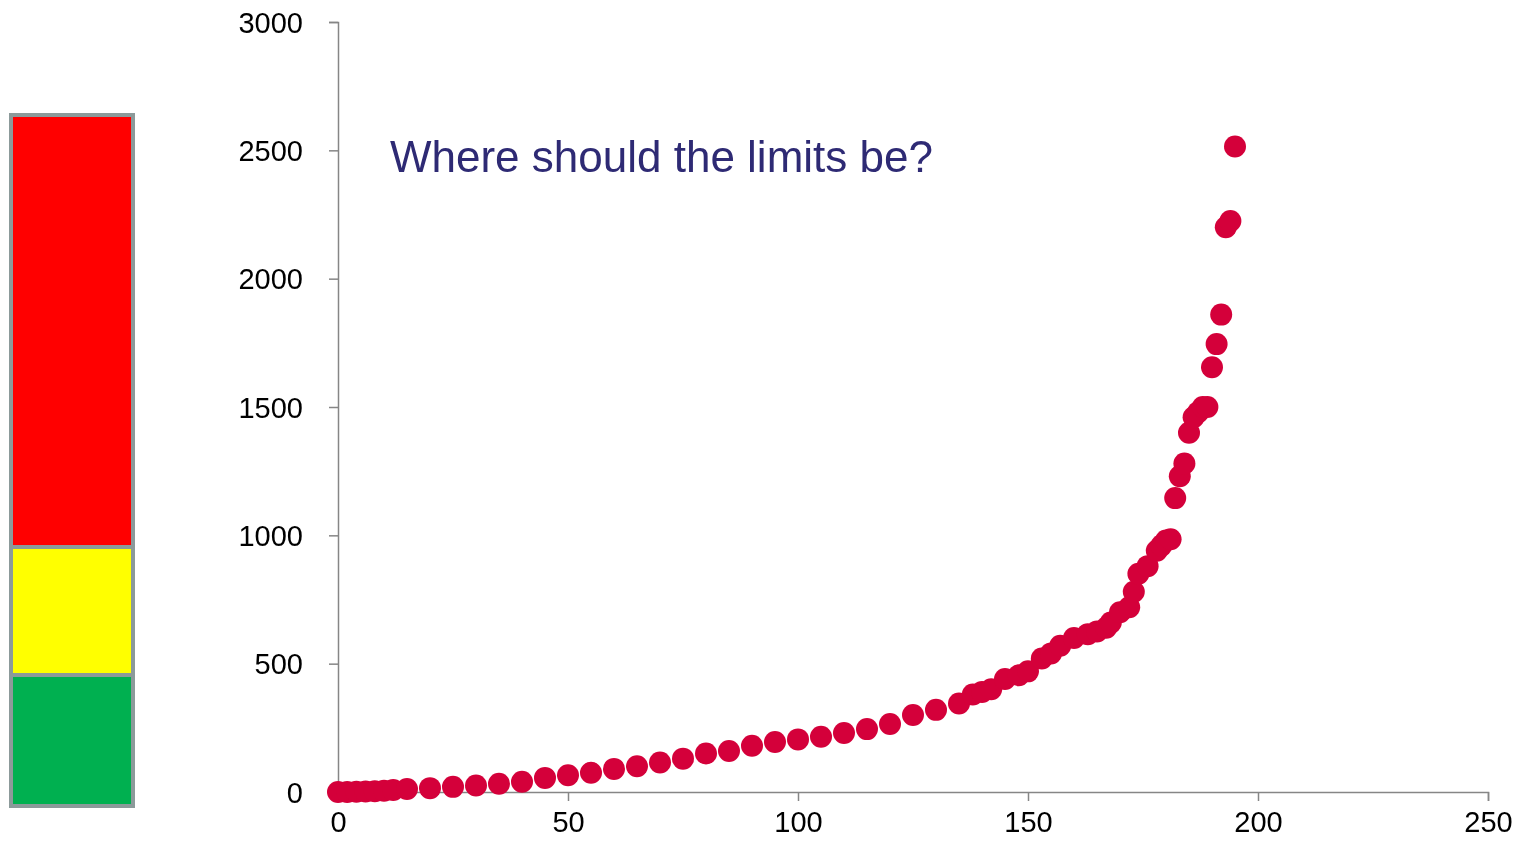 Image resolution: width=1523 pixels, height=856 pixels. Describe the element at coordinates (270, 279) in the screenshot. I see `y-tick-label: 2000` at that location.